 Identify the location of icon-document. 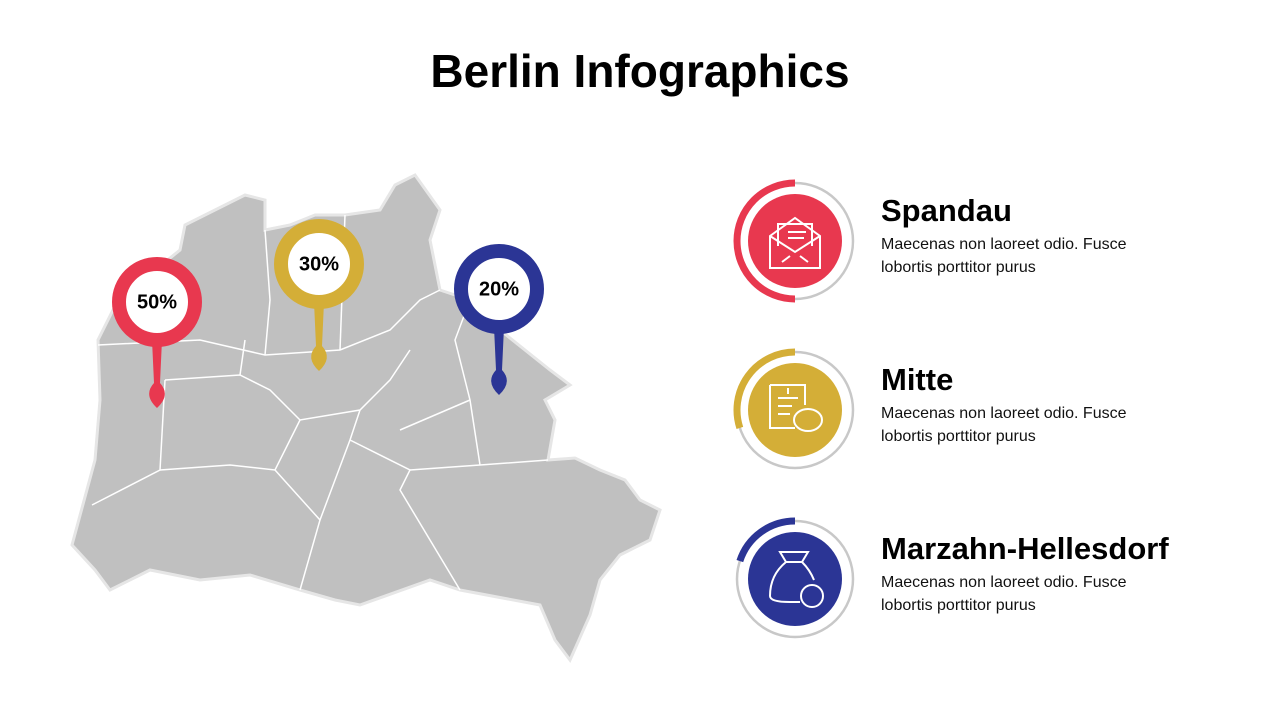
(796, 408).